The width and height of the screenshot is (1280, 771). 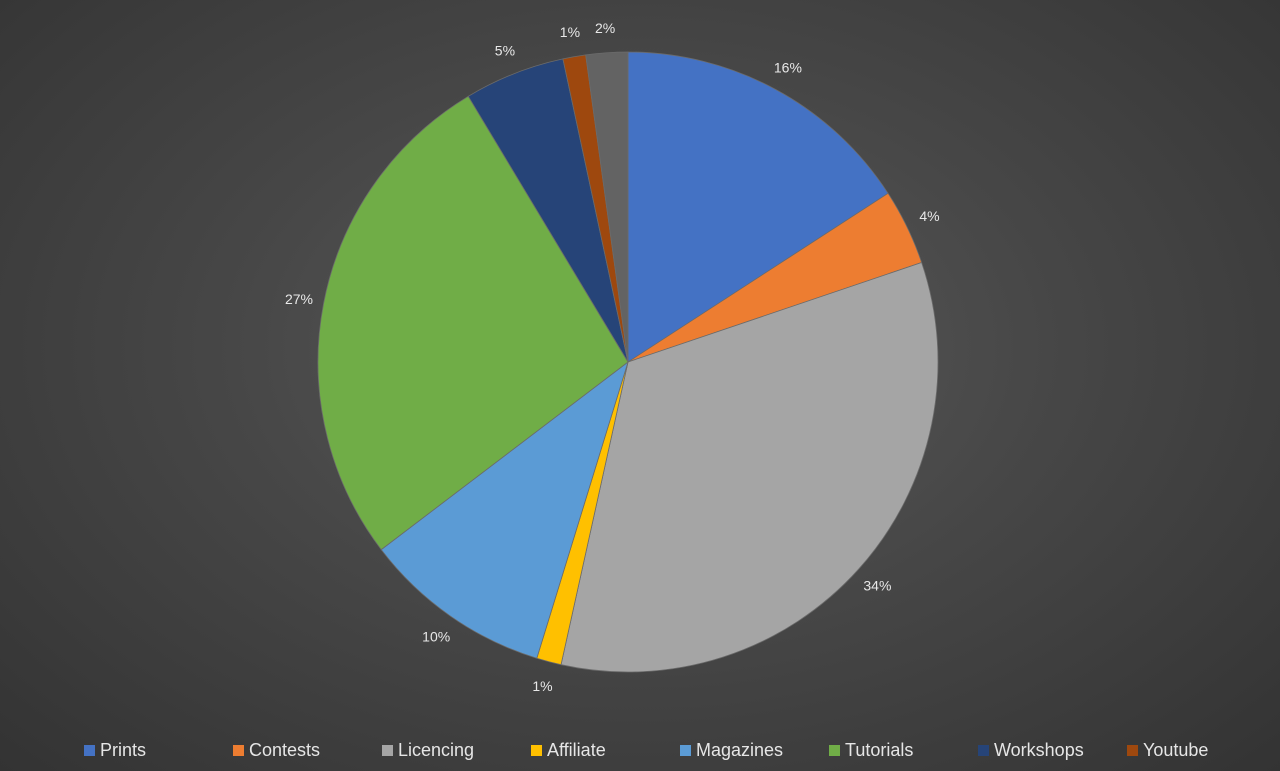 I want to click on pie-slice-prints, so click(x=758, y=207).